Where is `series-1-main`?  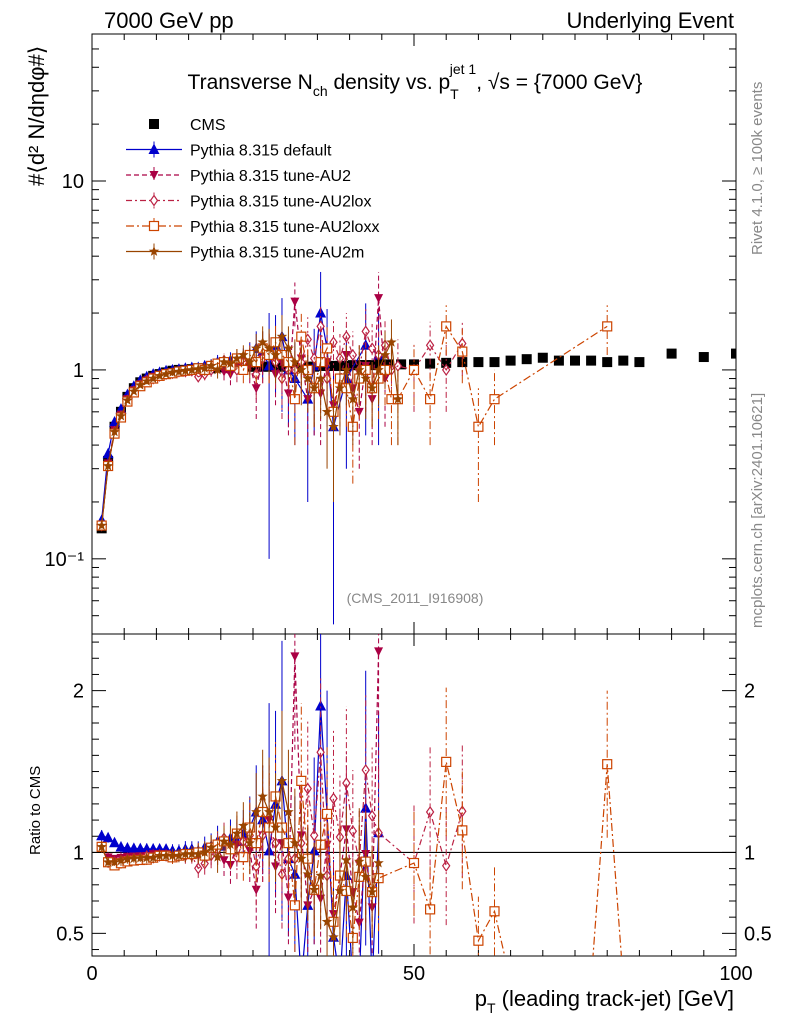 series-1-main is located at coordinates (240, 448).